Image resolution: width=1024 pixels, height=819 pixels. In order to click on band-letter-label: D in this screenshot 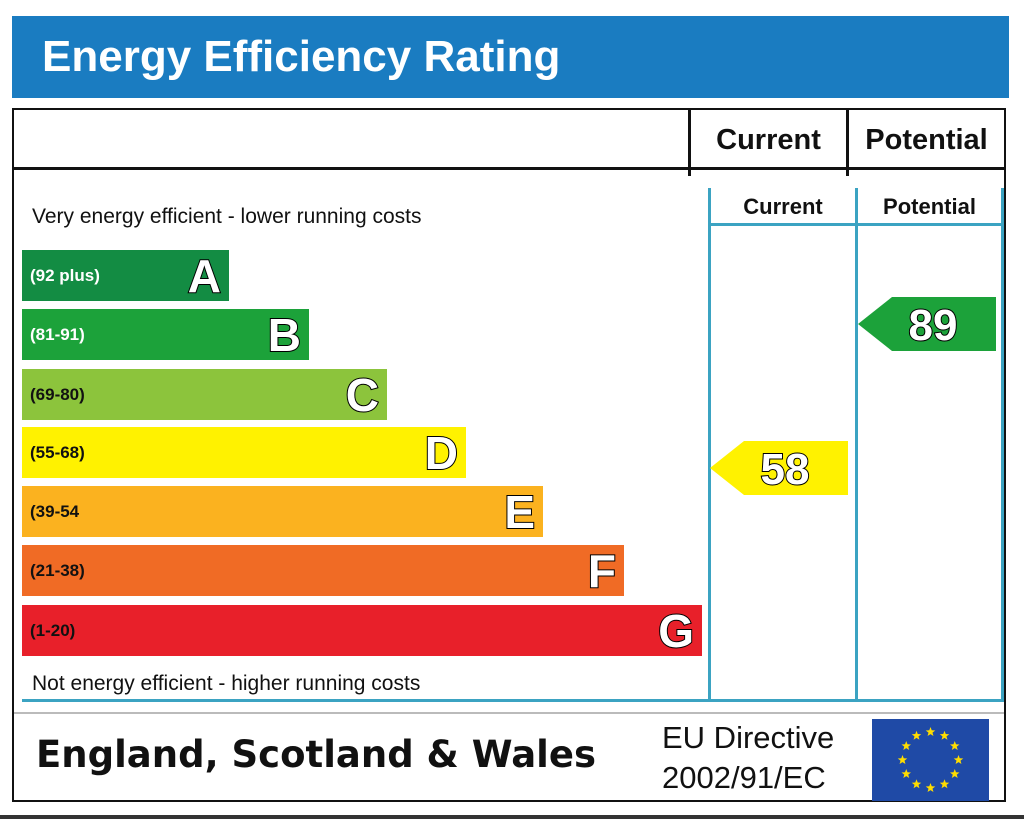, I will do `click(441, 453)`.